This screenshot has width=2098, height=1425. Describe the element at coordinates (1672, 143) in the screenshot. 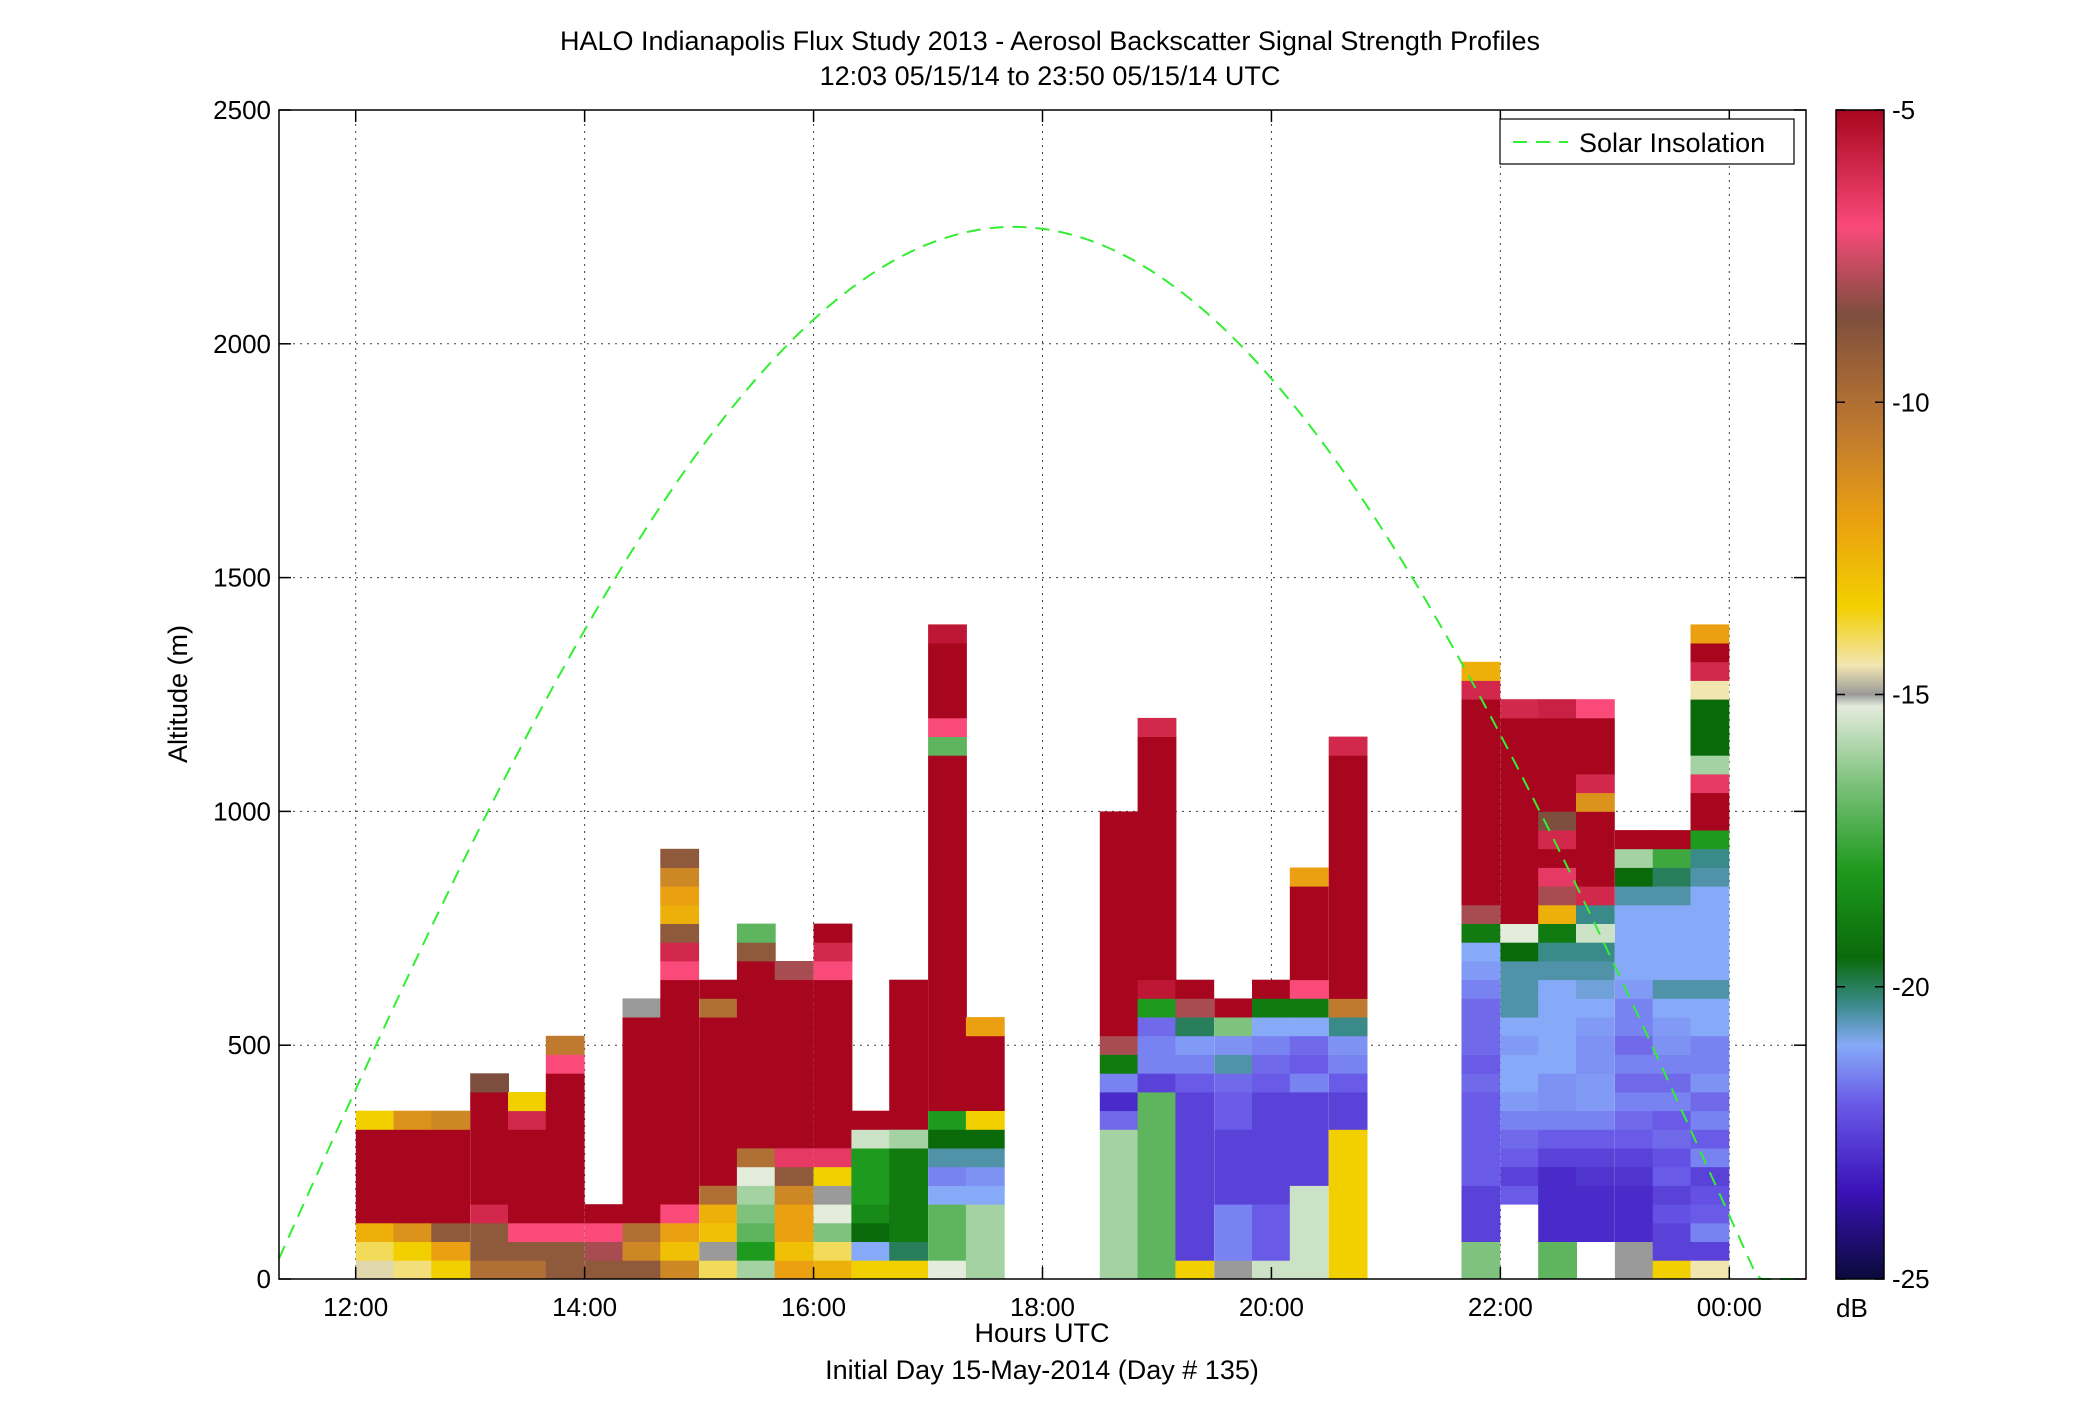

I see `legend-entry-solar-insolation: Solar Insolation` at that location.